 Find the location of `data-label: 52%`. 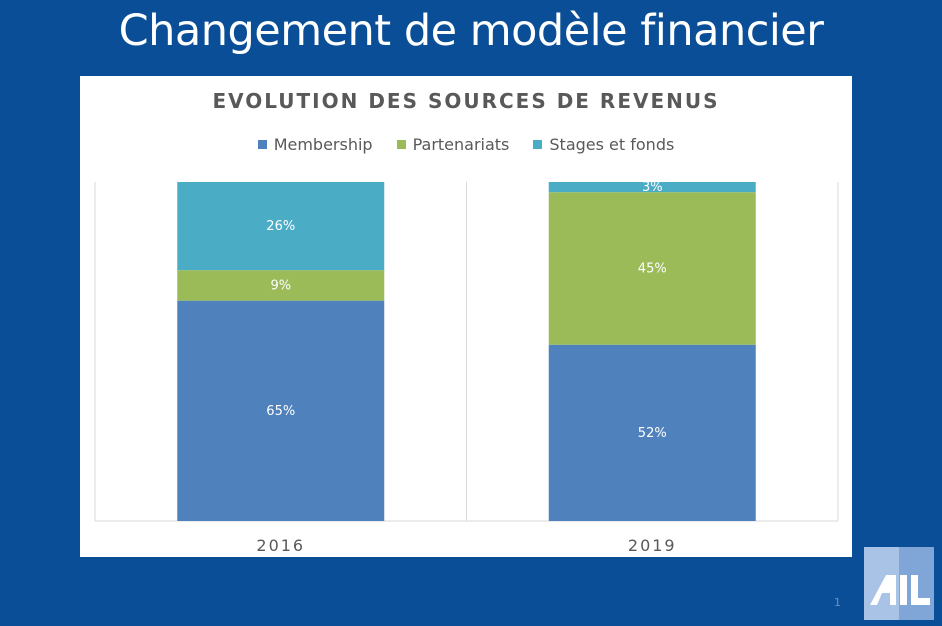

data-label: 52% is located at coordinates (652, 433).